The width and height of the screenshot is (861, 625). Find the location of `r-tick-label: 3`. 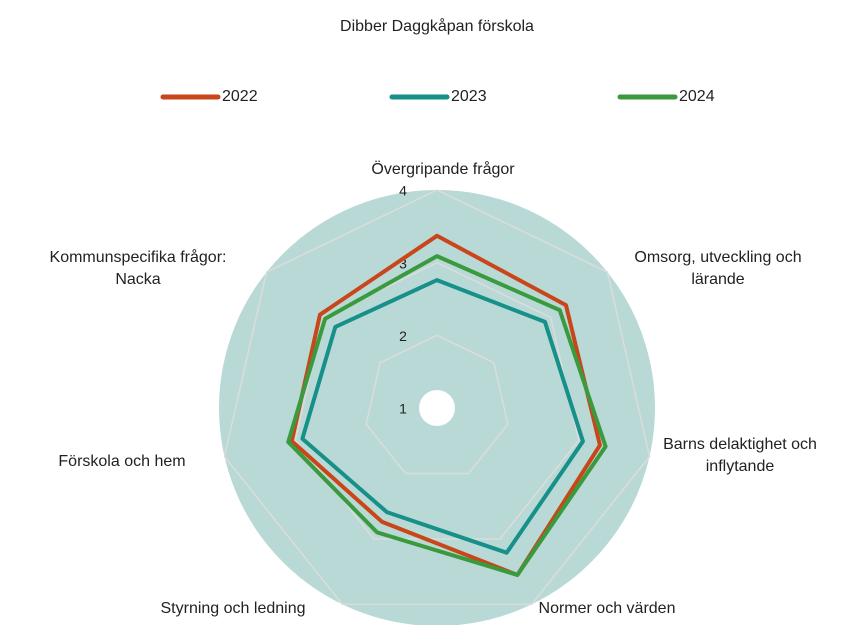

r-tick-label: 3 is located at coordinates (403, 263).